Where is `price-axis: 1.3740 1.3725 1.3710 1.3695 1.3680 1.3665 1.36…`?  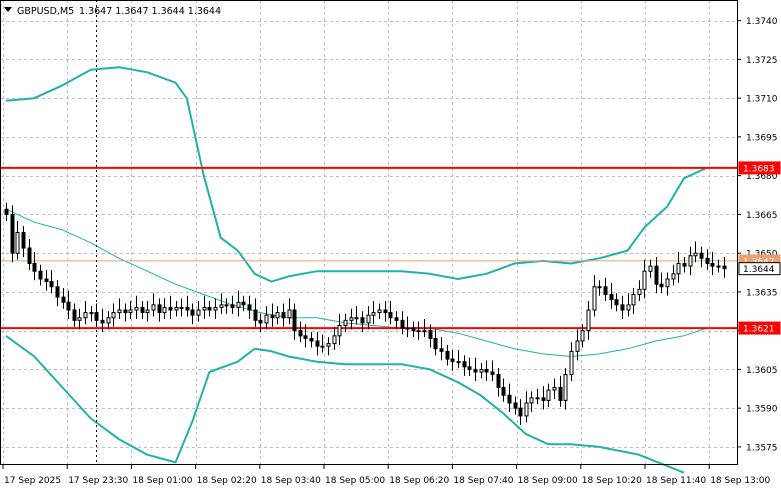 price-axis: 1.3740 1.3725 1.3710 1.3695 1.3680 1.3665 1.36… is located at coordinates (757, 235).